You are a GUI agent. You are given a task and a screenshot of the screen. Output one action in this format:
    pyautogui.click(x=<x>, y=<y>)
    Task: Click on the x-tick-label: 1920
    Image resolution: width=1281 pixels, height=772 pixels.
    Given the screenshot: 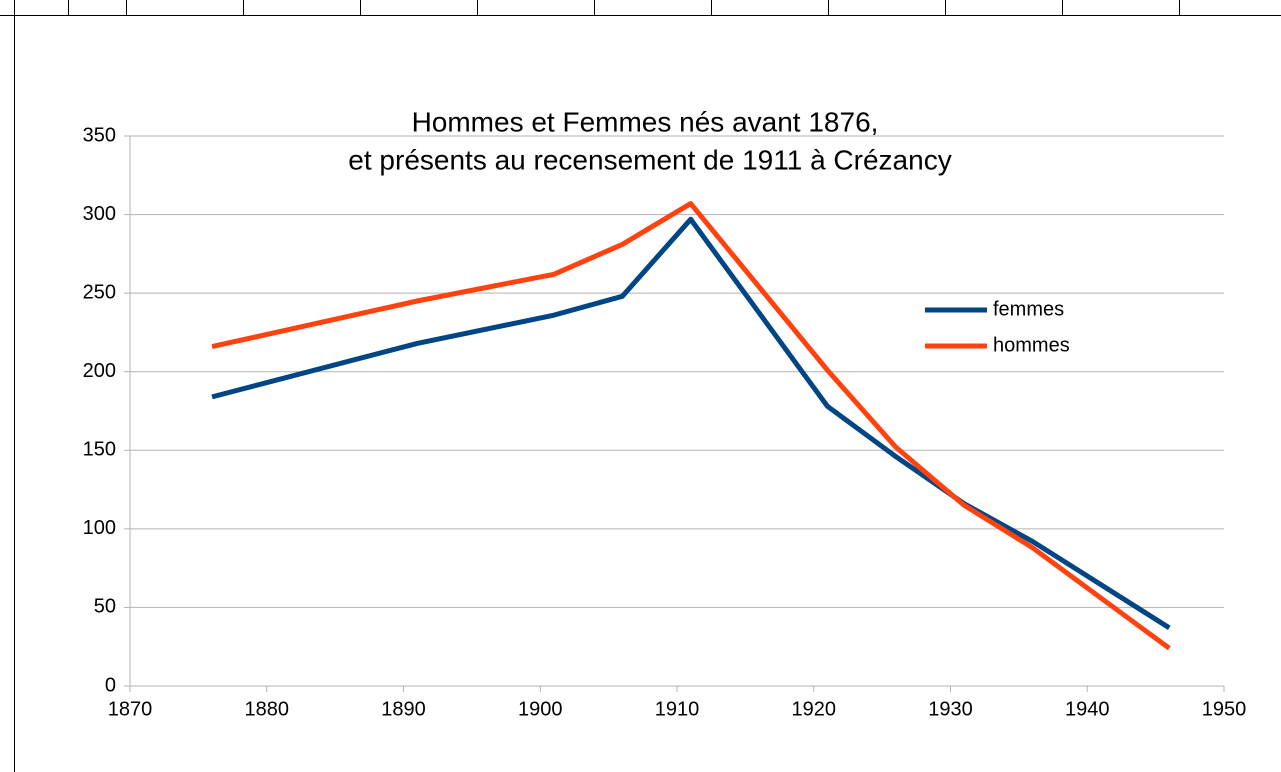 What is the action you would take?
    pyautogui.click(x=814, y=709)
    